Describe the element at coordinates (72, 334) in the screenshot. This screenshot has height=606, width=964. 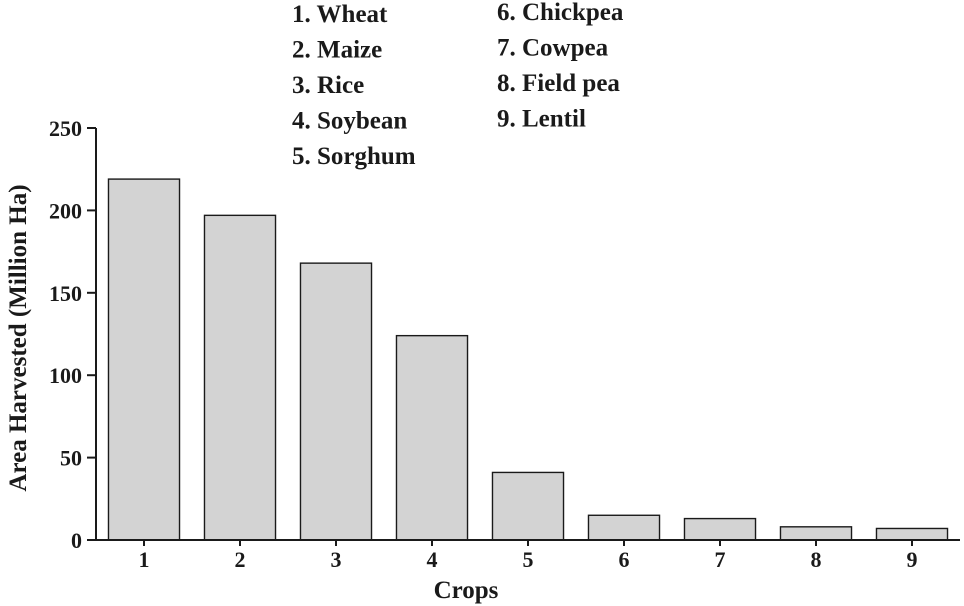
I see `y-ticks: 0 50 100 150 200 250` at that location.